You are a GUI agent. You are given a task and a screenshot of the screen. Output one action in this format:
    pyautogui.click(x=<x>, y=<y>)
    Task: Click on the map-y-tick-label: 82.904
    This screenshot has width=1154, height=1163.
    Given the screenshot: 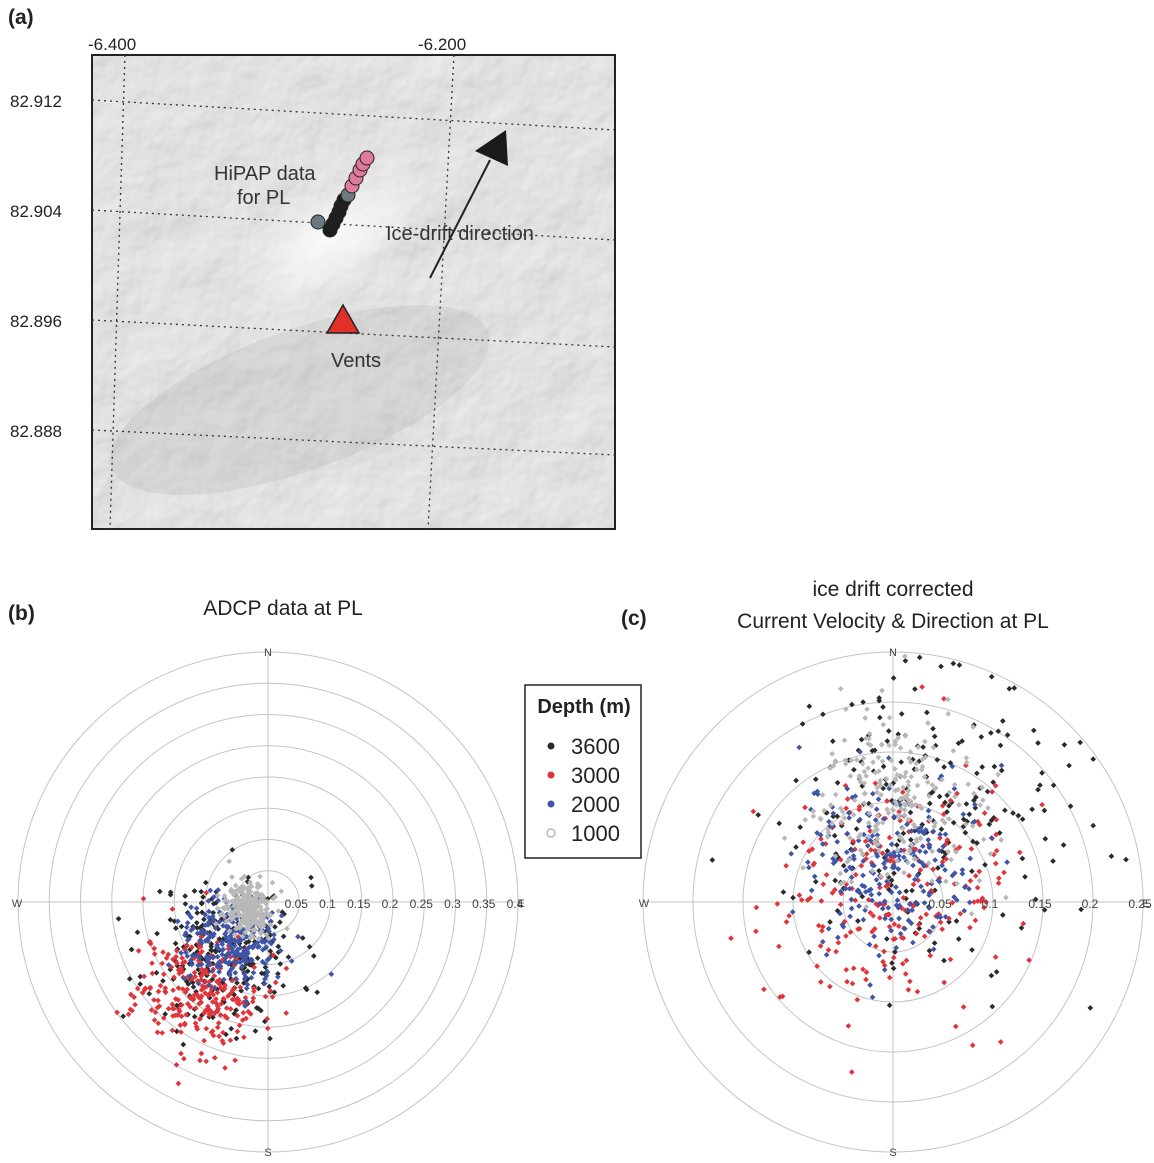 What is the action you would take?
    pyautogui.click(x=36, y=211)
    